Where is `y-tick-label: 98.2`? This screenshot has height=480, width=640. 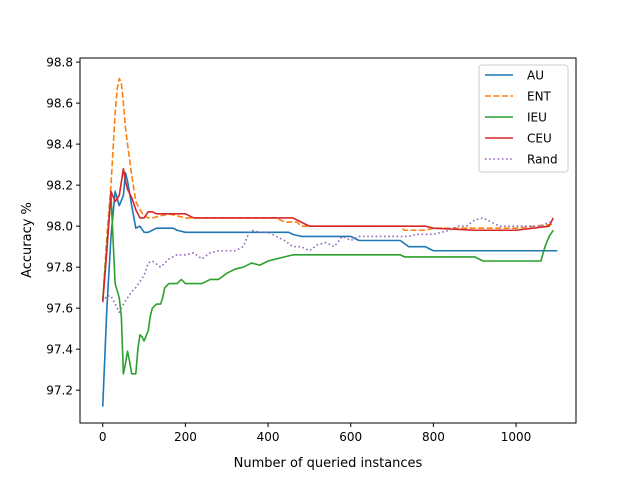 y-tick-label: 98.2 is located at coordinates (59, 186).